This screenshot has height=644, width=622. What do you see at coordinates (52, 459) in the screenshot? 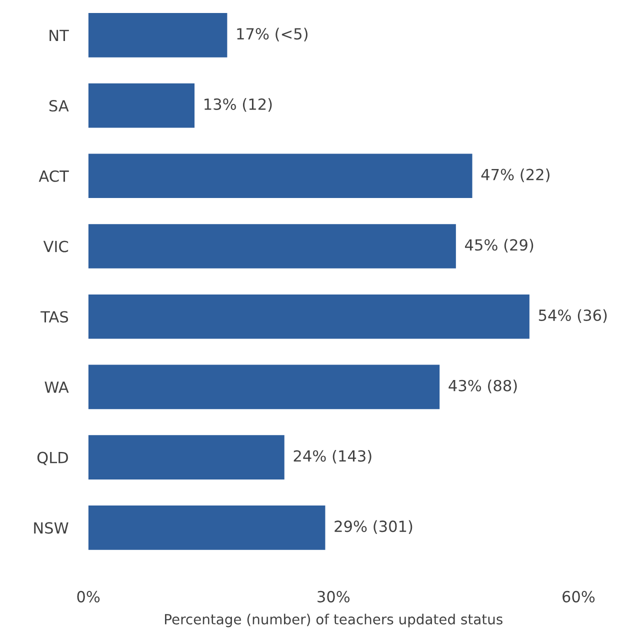
I see `y-tick-label: QLD` at bounding box center [52, 459].